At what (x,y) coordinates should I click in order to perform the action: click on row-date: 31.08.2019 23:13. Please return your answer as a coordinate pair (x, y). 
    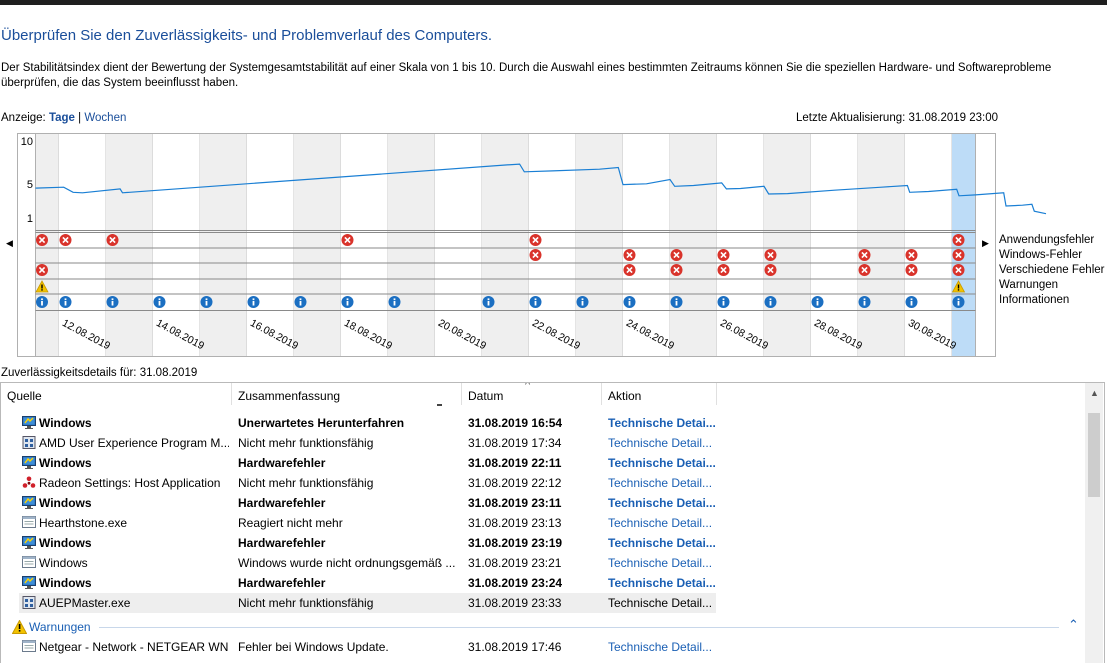
    Looking at the image, I should click on (515, 523).